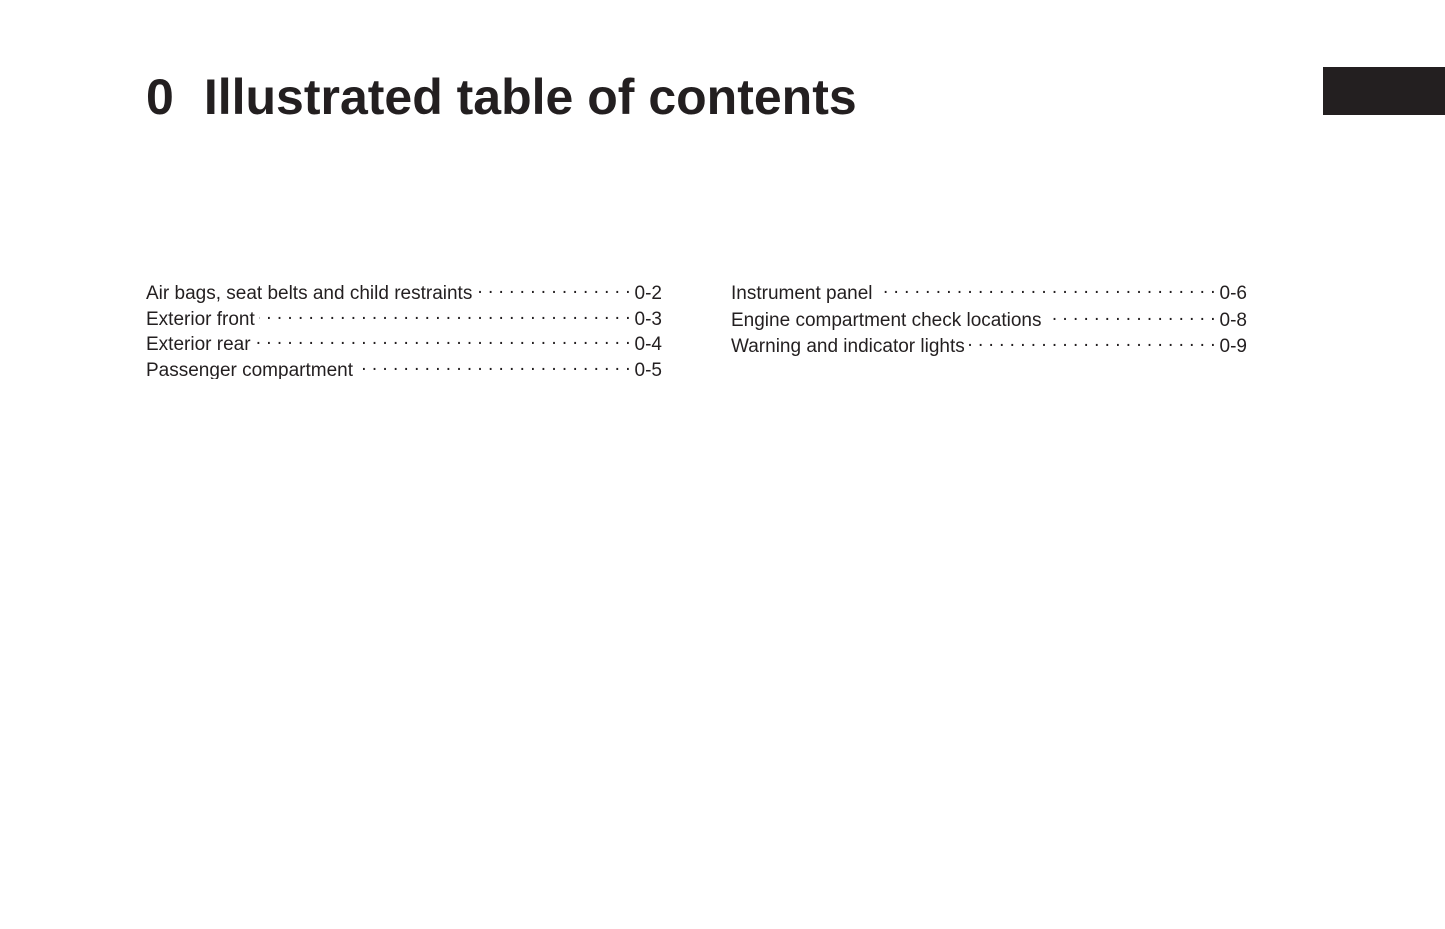 The image size is (1445, 929). What do you see at coordinates (1233, 320) in the screenshot?
I see `toc-page: 0-8` at bounding box center [1233, 320].